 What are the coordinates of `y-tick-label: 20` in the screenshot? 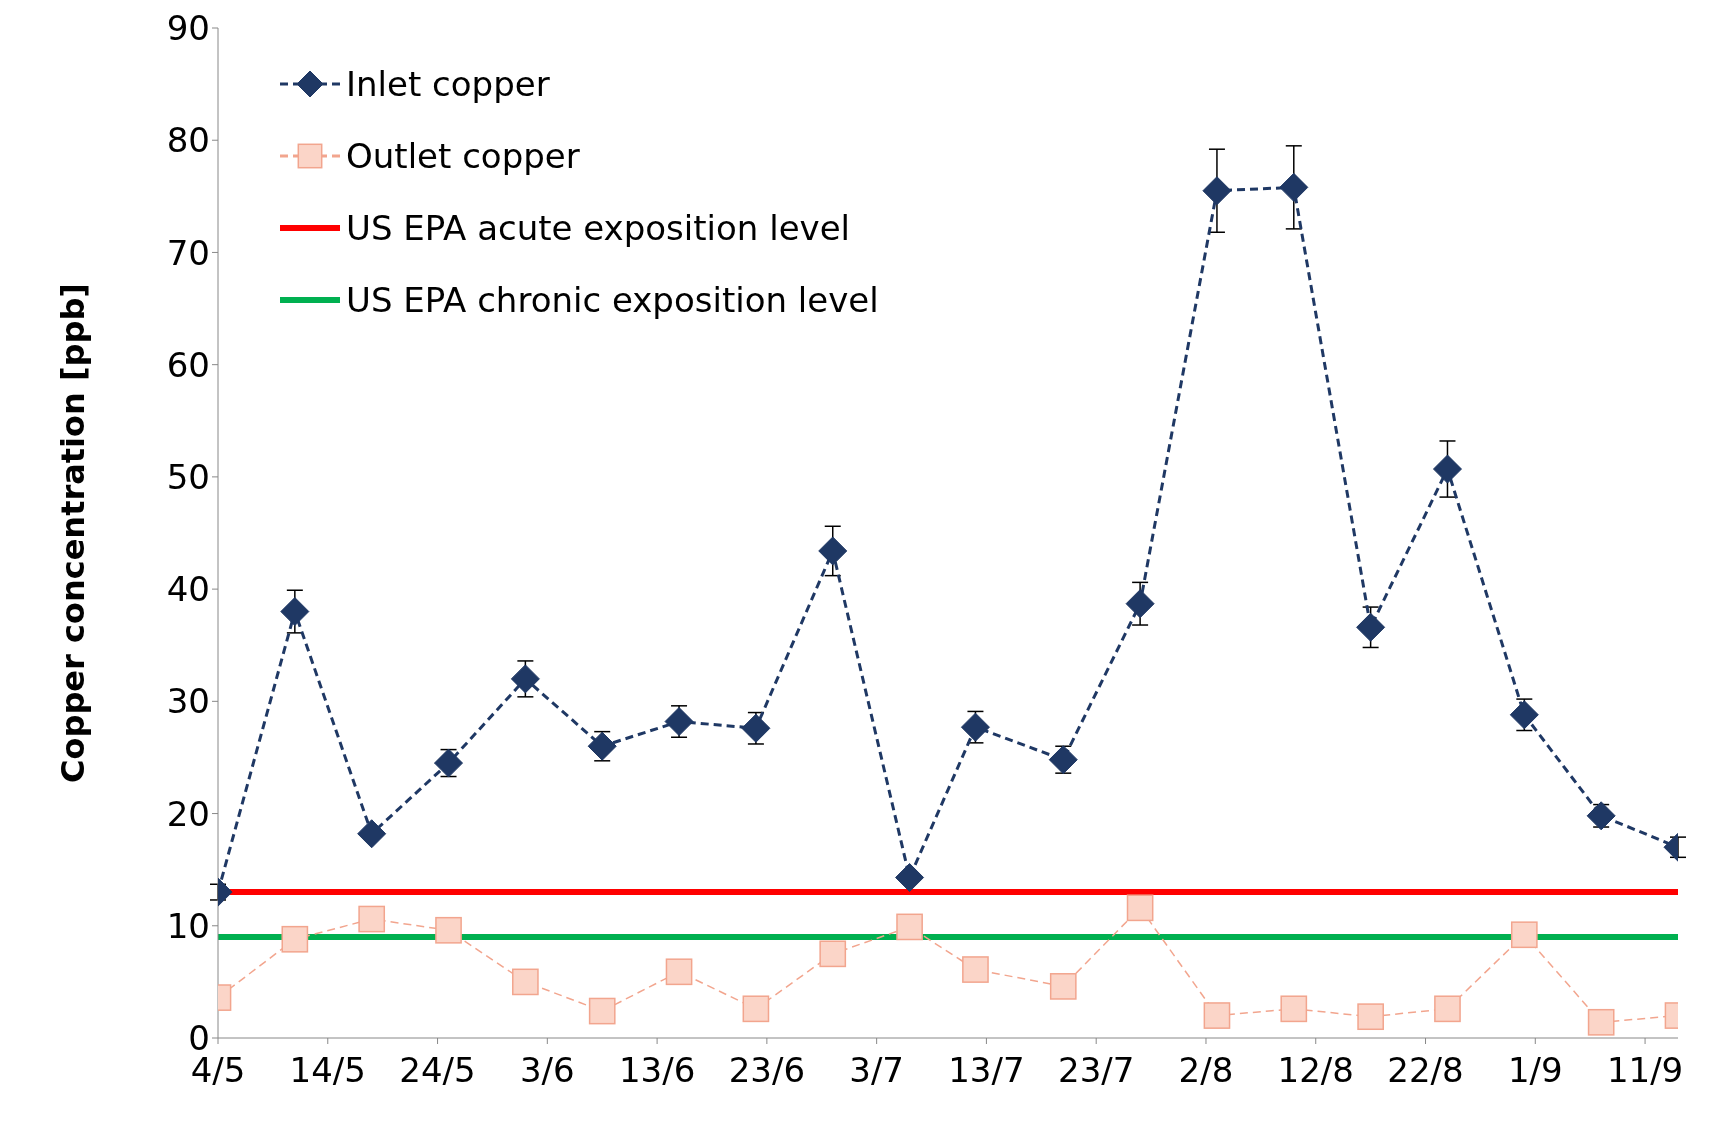 It's located at (188, 813).